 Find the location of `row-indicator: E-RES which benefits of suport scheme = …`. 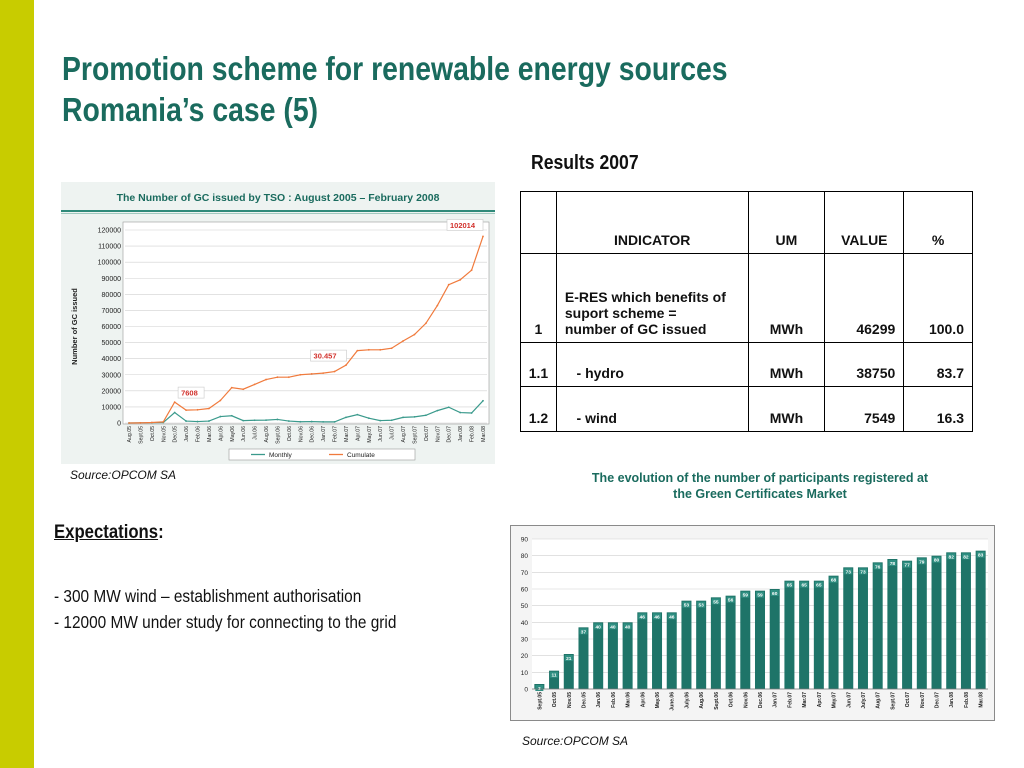

row-indicator: E-RES which benefits of suport scheme = … is located at coordinates (652, 298).